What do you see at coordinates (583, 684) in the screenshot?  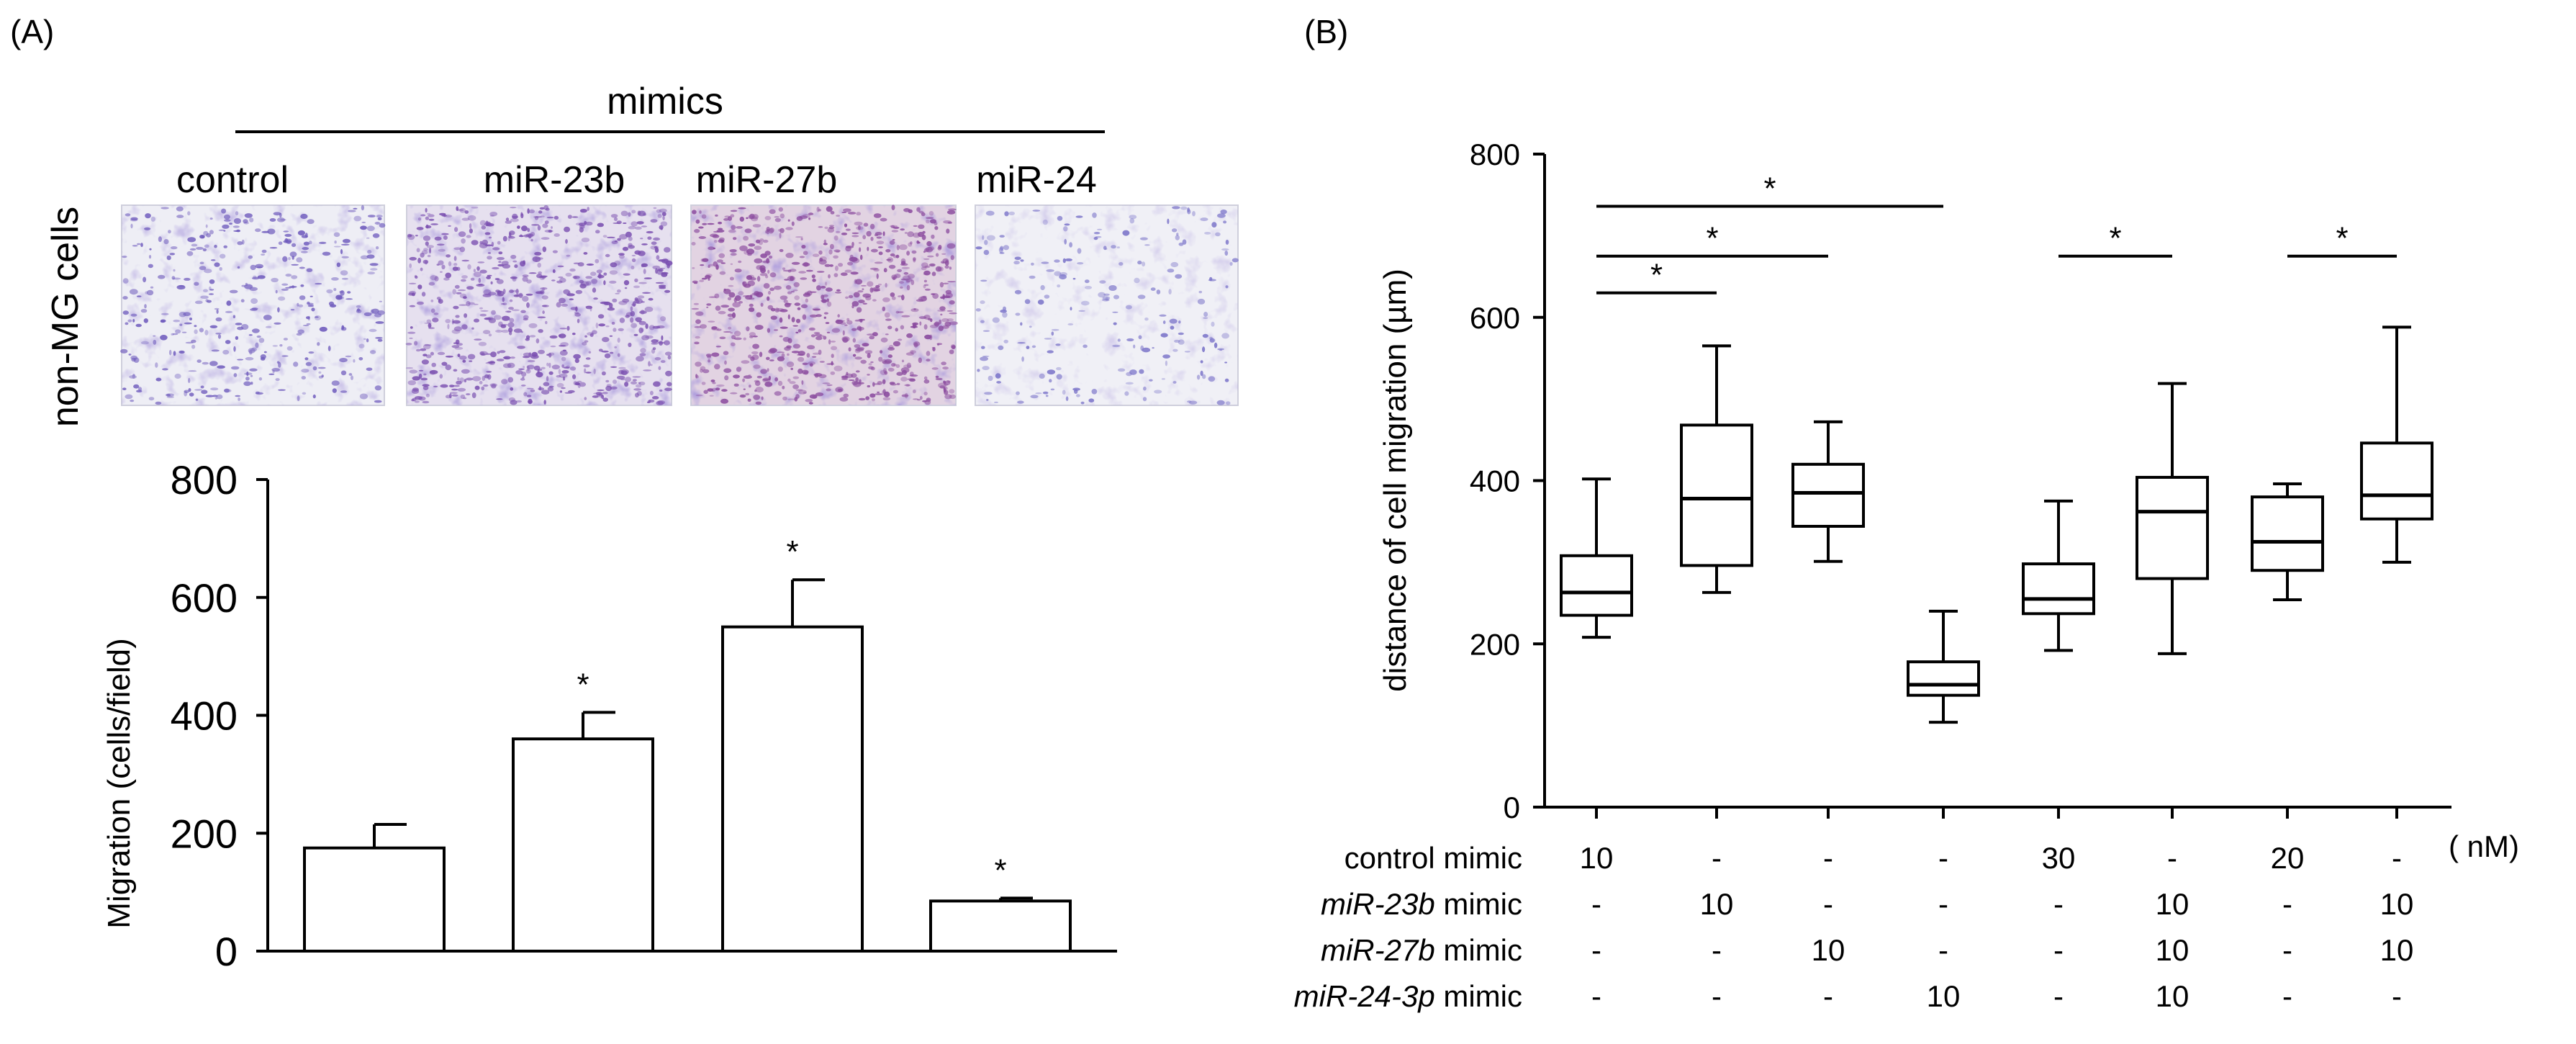 I see `significance-star-mir-23b: *` at bounding box center [583, 684].